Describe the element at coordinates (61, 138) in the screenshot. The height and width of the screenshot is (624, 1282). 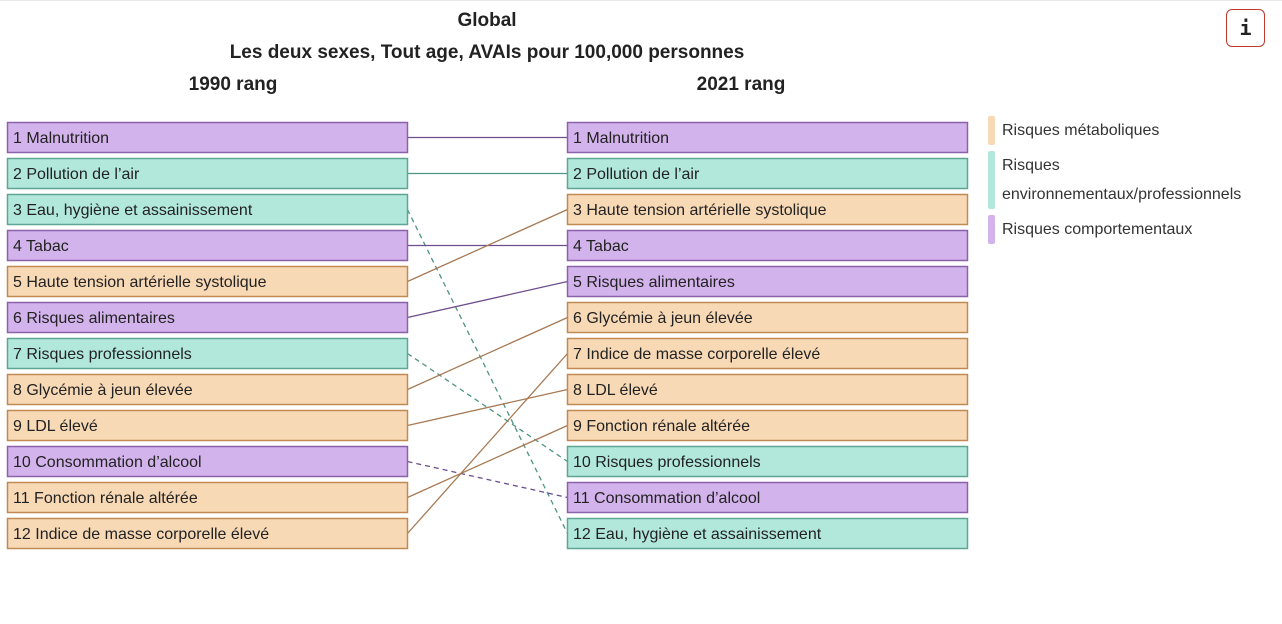
I see `left-rank-label: 1 Malnutrition` at that location.